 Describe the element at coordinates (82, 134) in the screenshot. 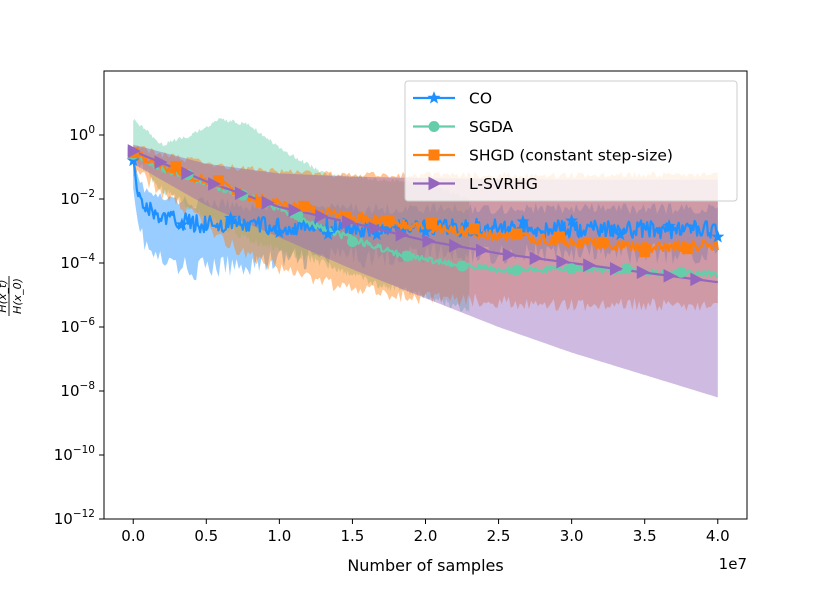

I see `y-tick-label: 10⁰` at that location.